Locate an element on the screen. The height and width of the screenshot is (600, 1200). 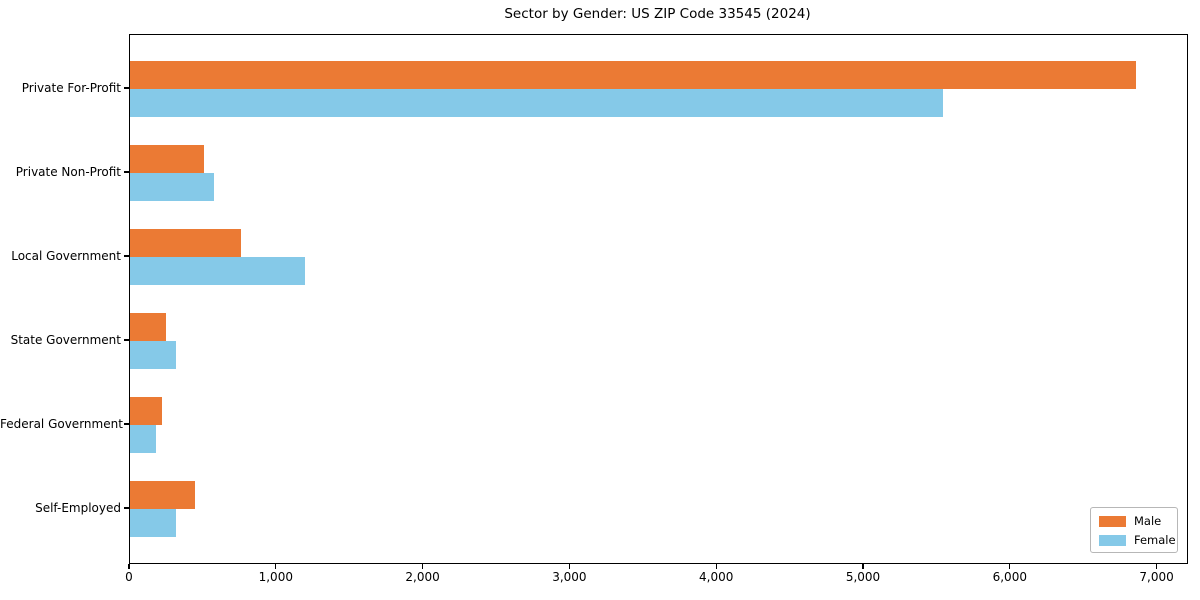
bar-male-private-for-profit is located at coordinates (633, 75).